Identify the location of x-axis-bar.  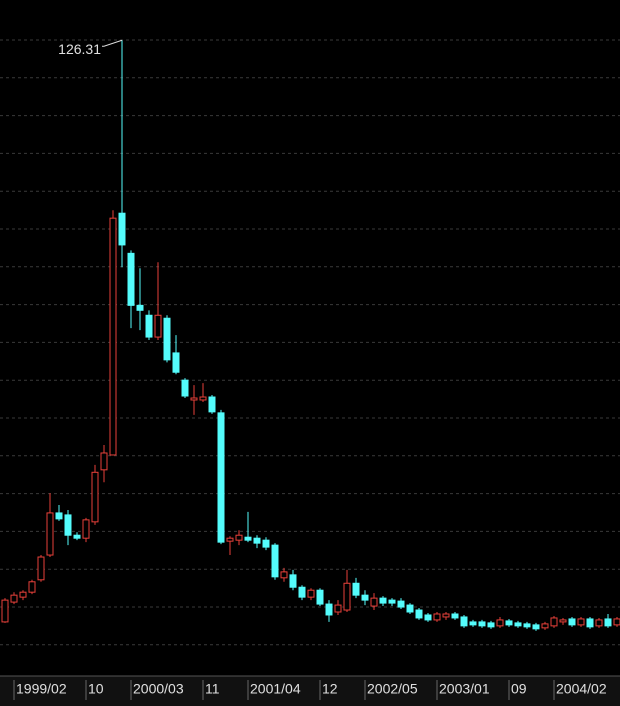
(310, 691).